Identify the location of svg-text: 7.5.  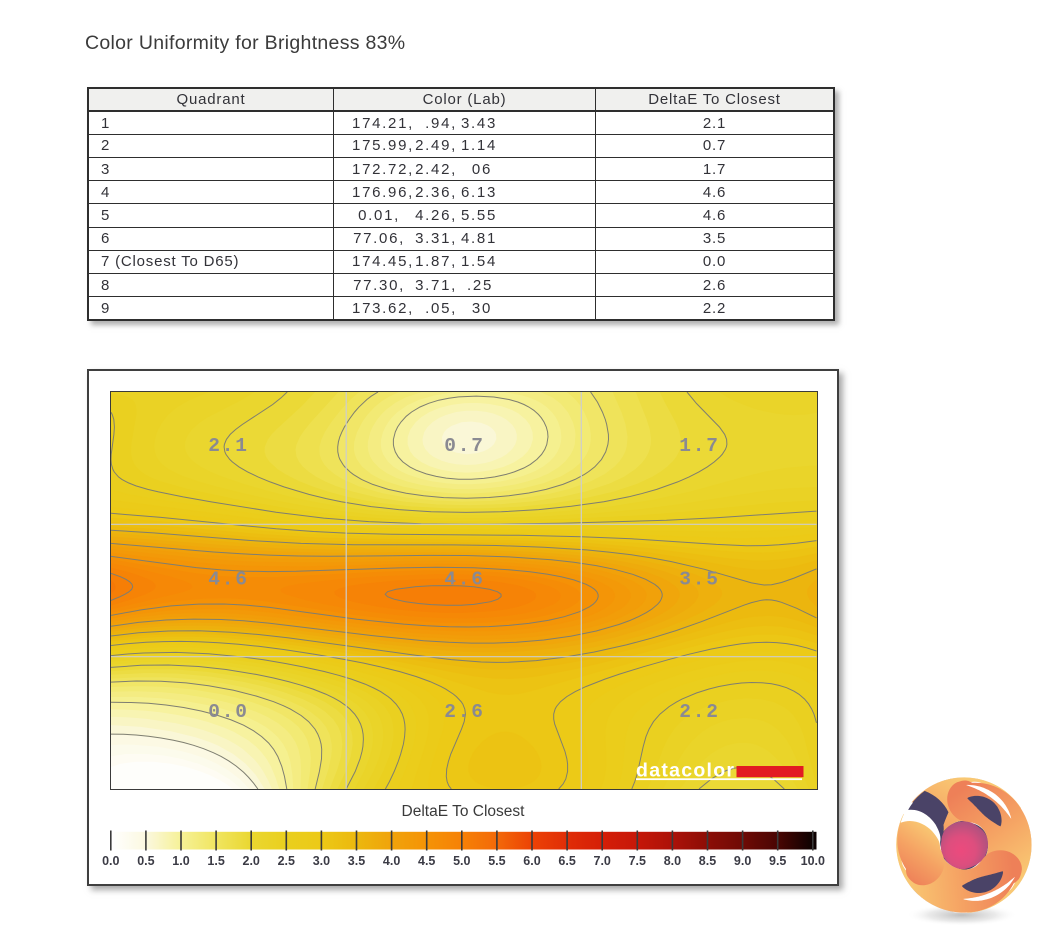
(637, 861).